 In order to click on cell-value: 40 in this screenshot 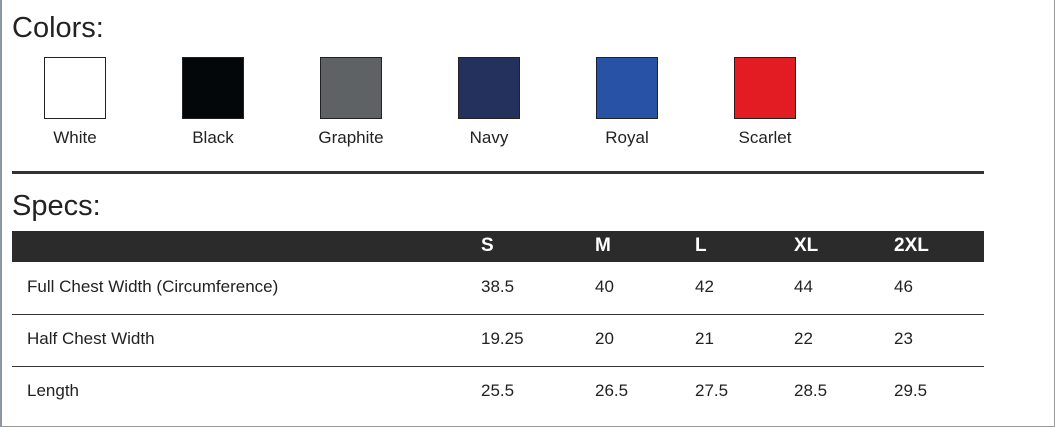, I will do `click(604, 286)`.